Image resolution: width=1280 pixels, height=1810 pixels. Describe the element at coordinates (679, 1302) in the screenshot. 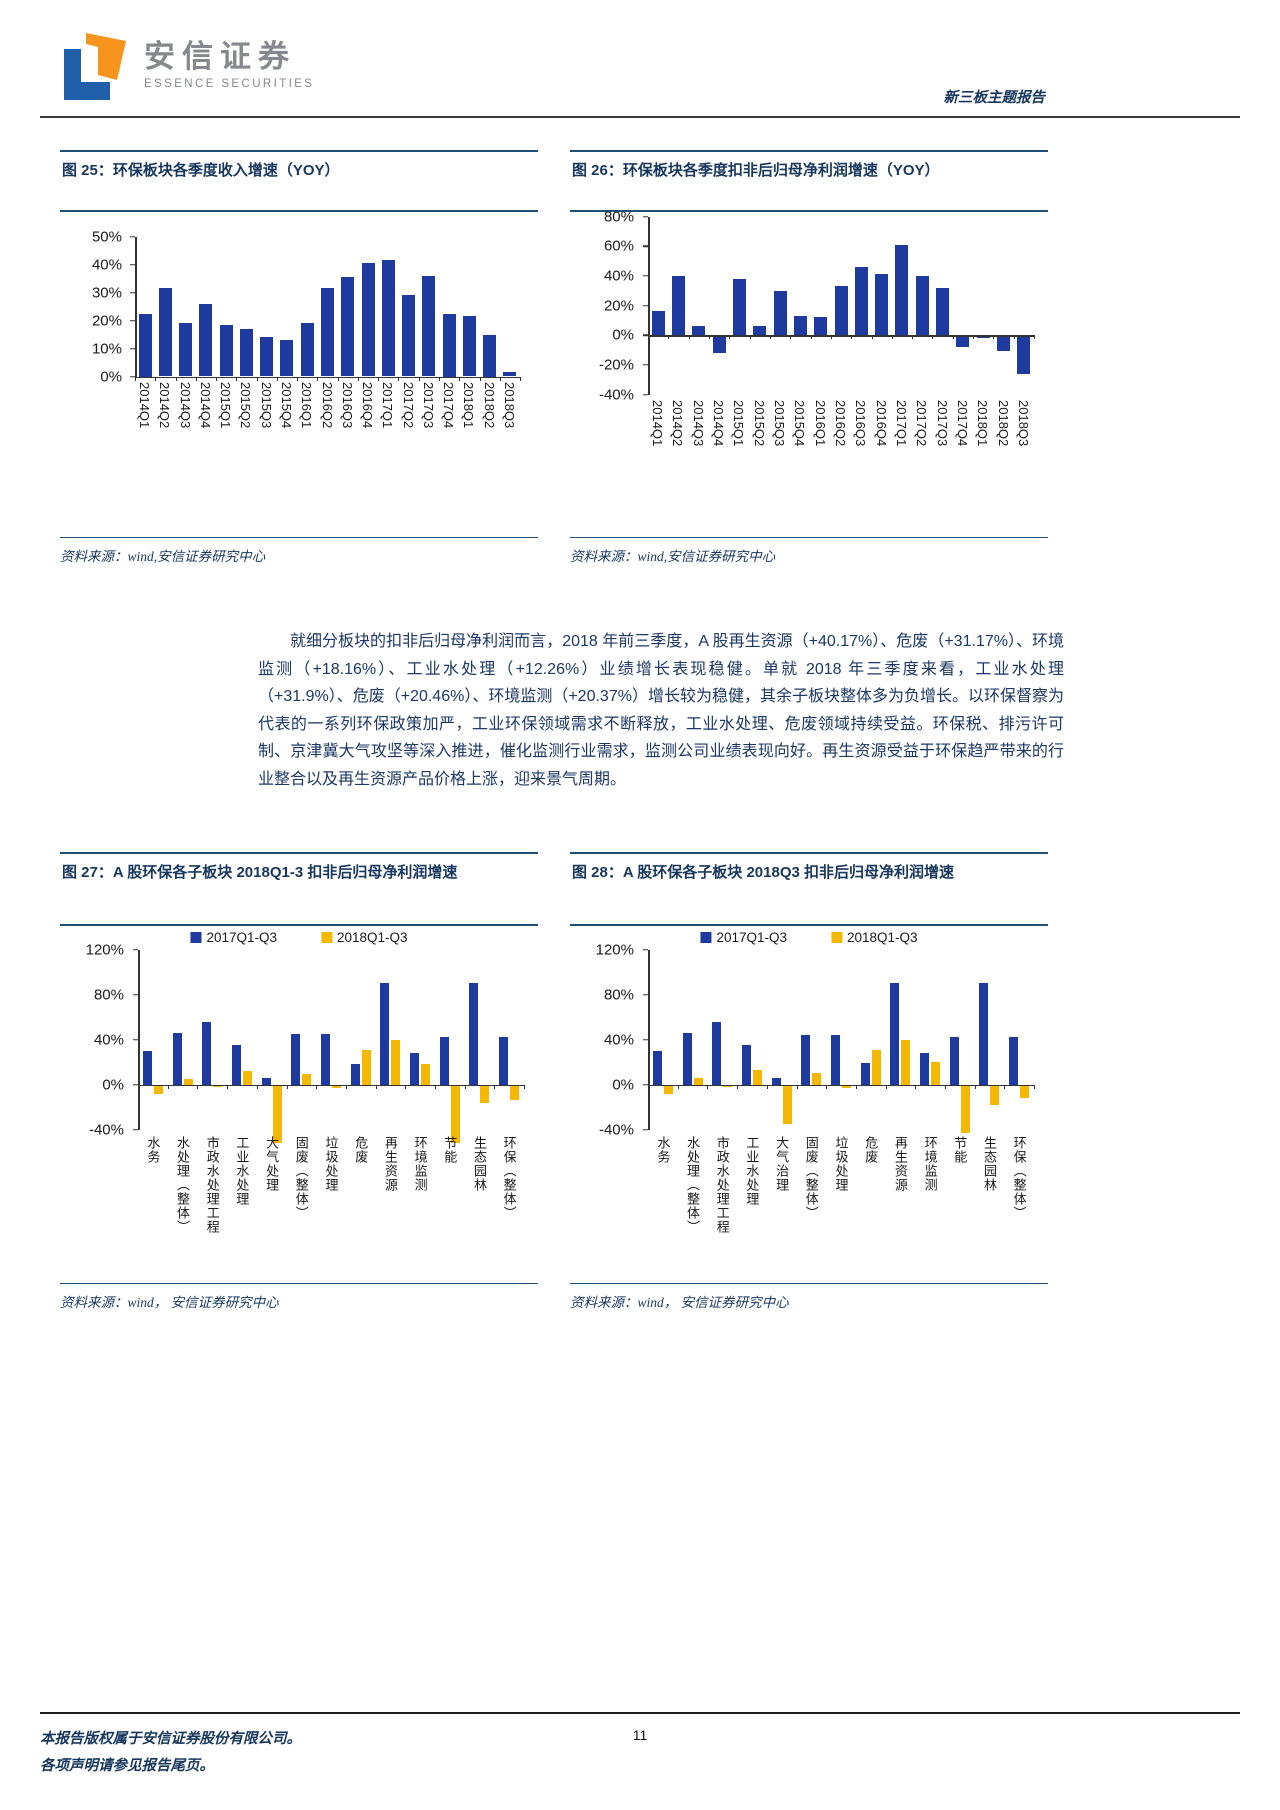

I see `figure-28-source: 资料来源：wind， 安信证券研究中心` at that location.